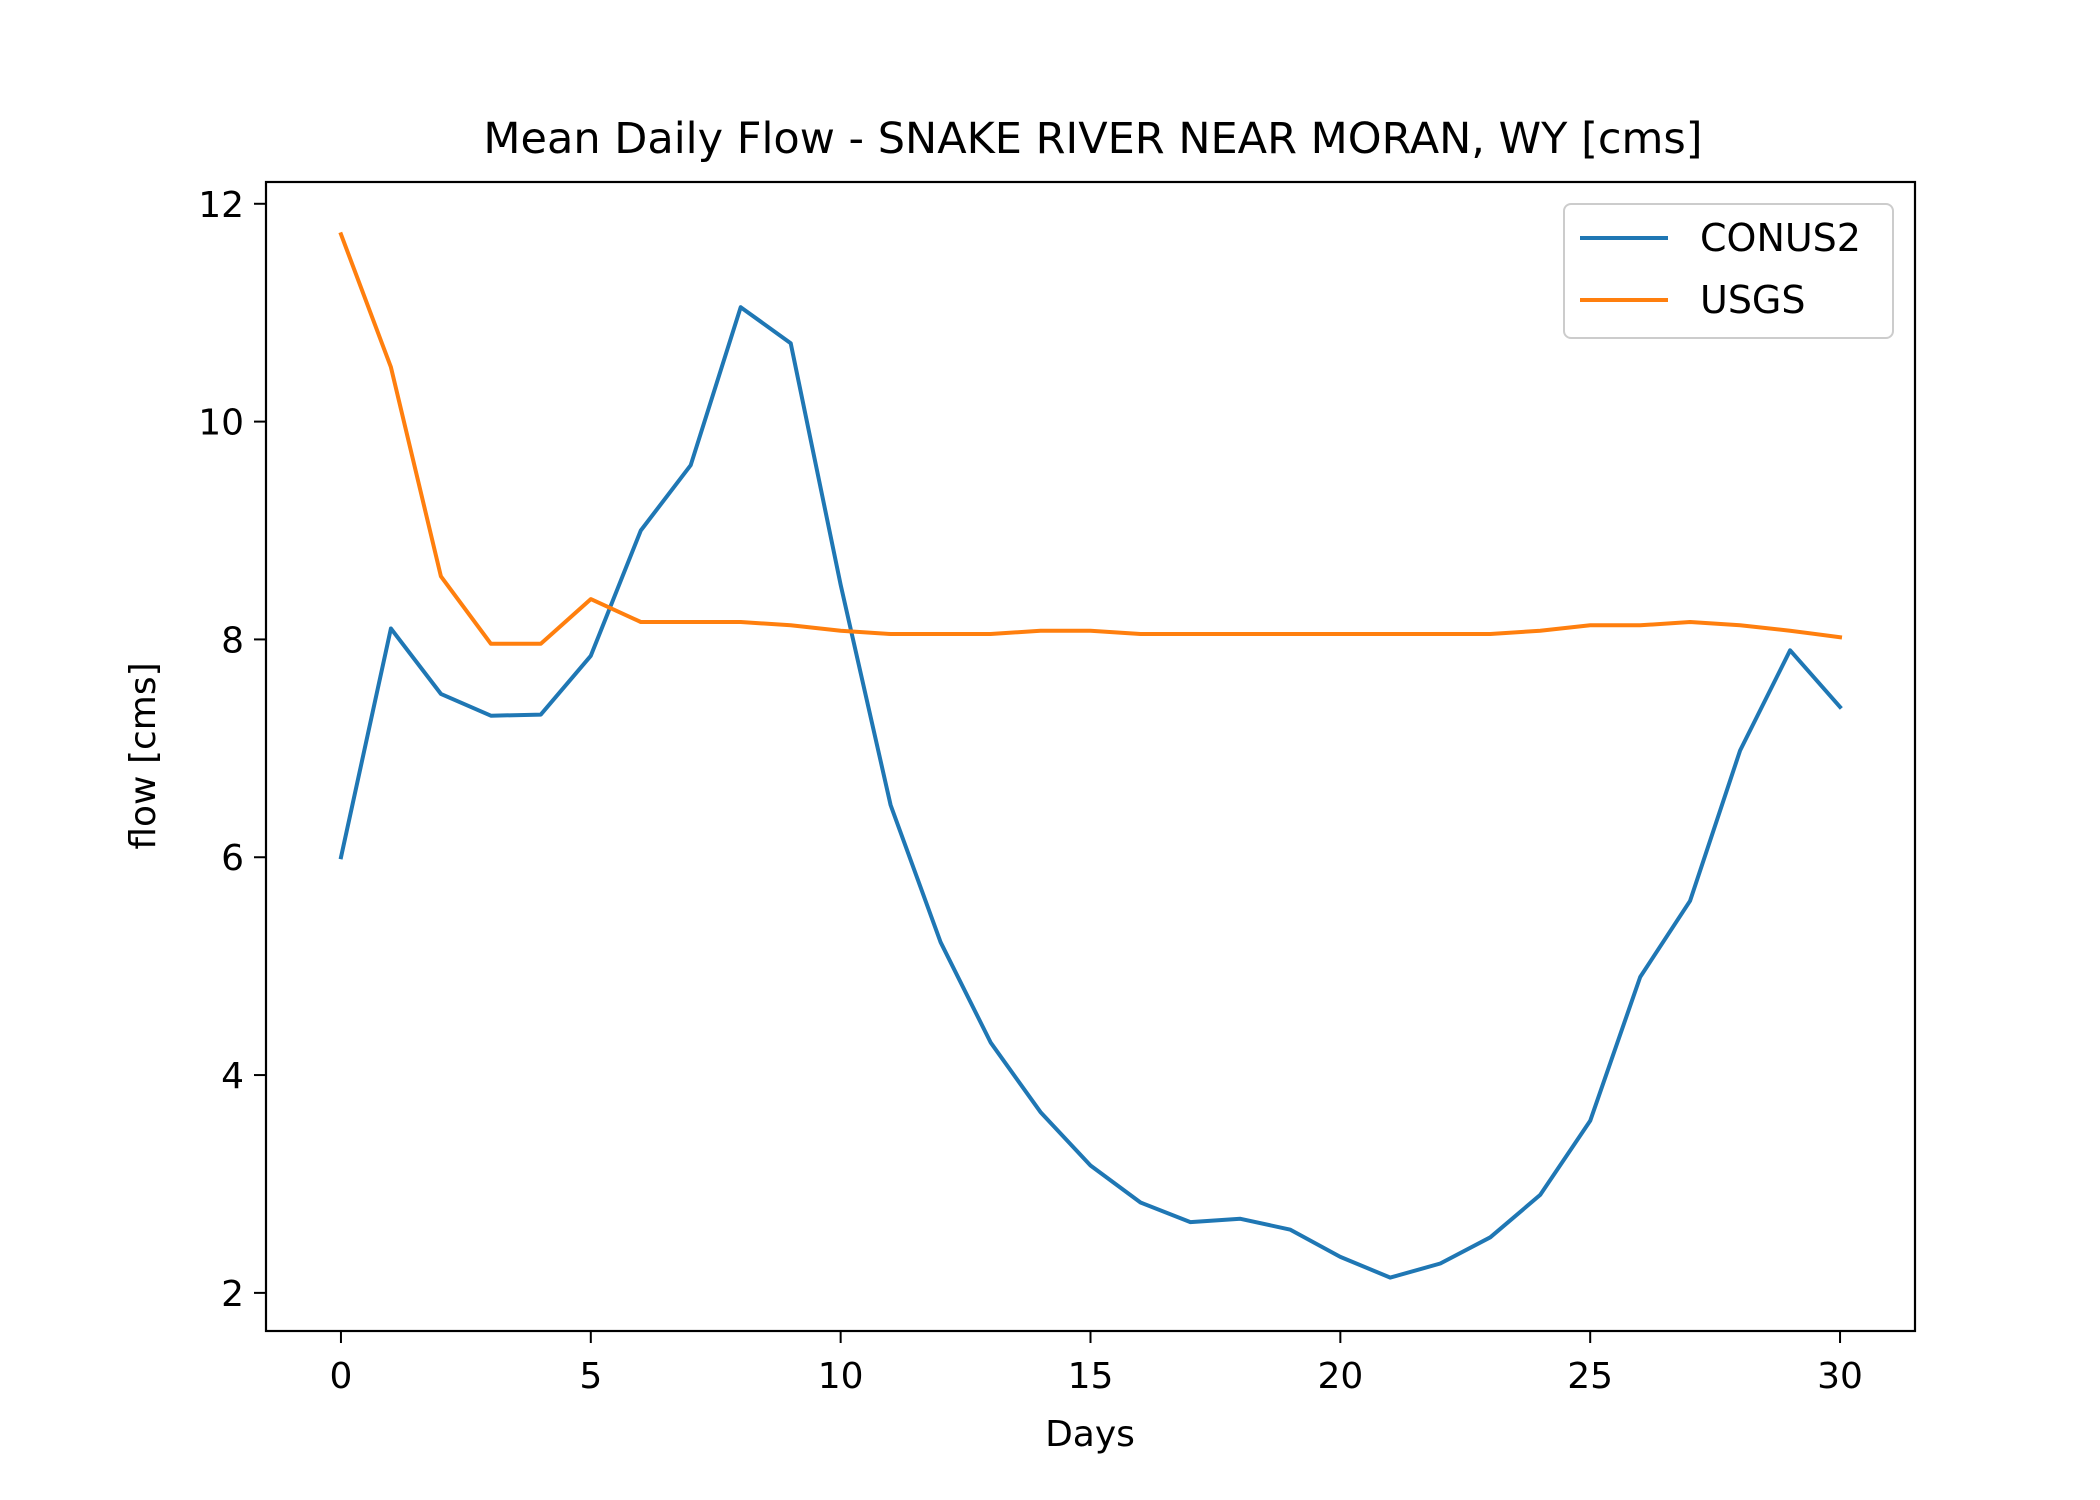 Image resolution: width=2100 pixels, height=1500 pixels. Describe the element at coordinates (143, 755) in the screenshot. I see `y-axis-label: flow [cms]` at that location.